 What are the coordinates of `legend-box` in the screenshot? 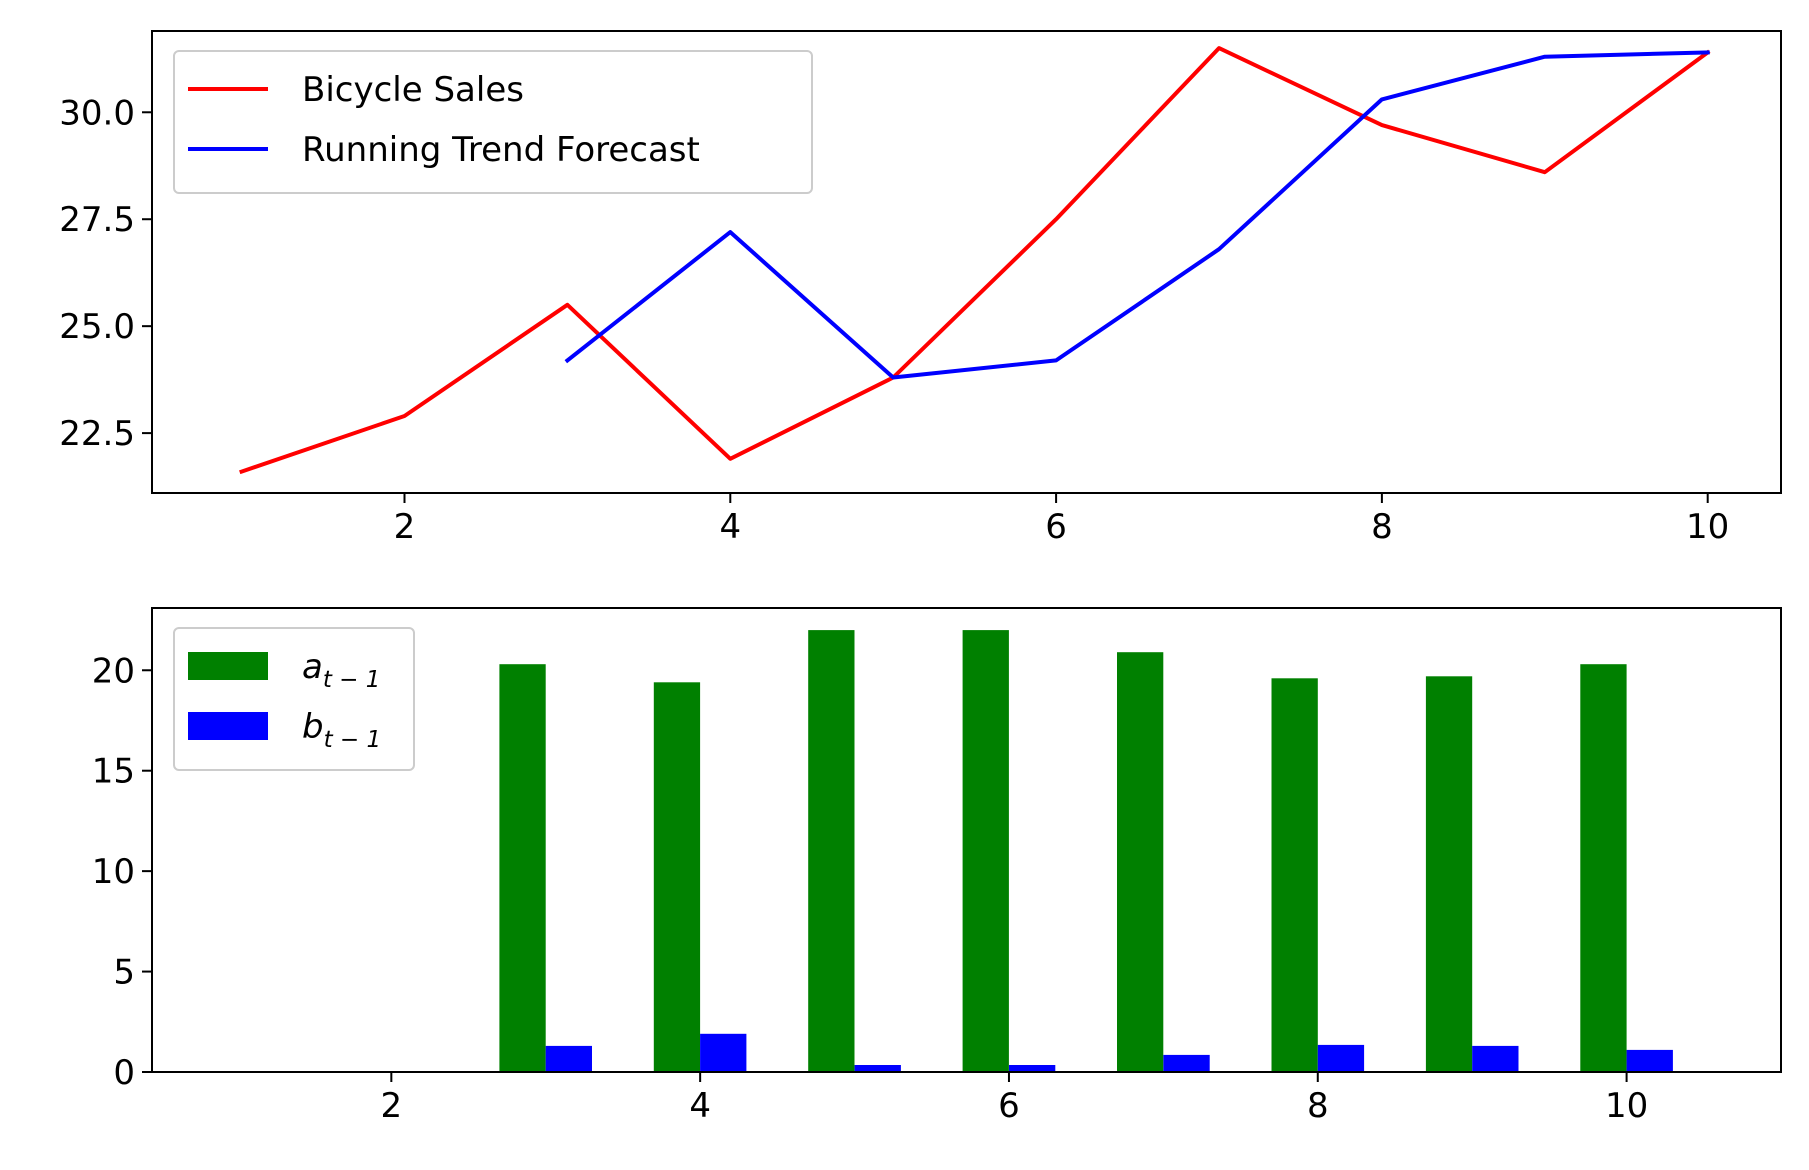 It's located at (493, 122).